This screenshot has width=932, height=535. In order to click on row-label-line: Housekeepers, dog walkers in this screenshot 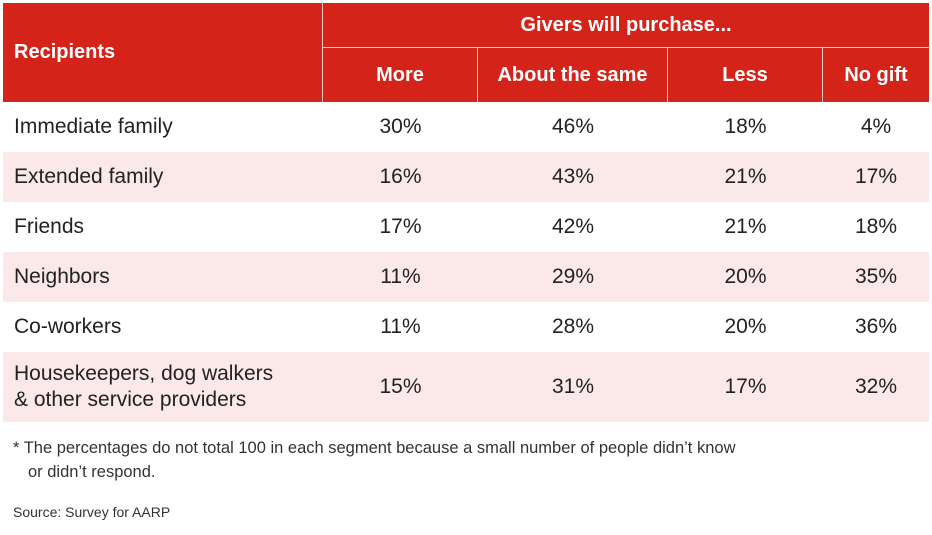, I will do `click(144, 373)`.